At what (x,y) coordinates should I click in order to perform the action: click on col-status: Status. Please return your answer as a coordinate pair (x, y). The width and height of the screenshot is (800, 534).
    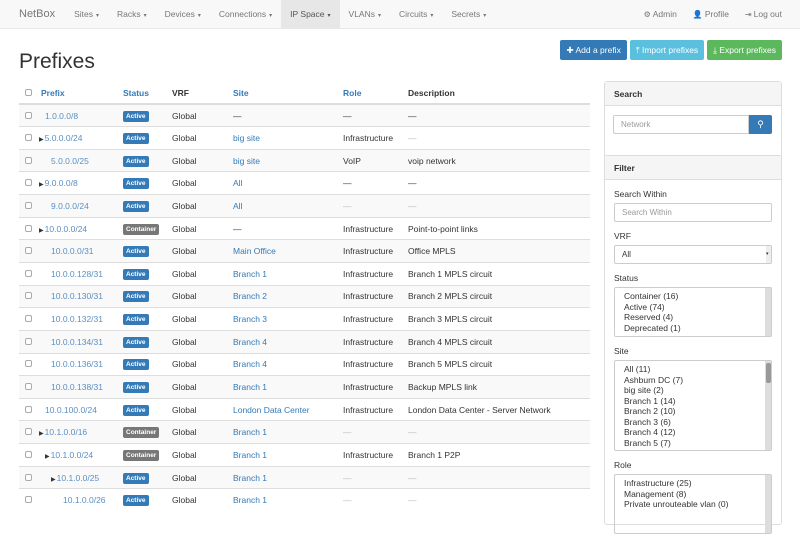
    Looking at the image, I should click on (143, 93).